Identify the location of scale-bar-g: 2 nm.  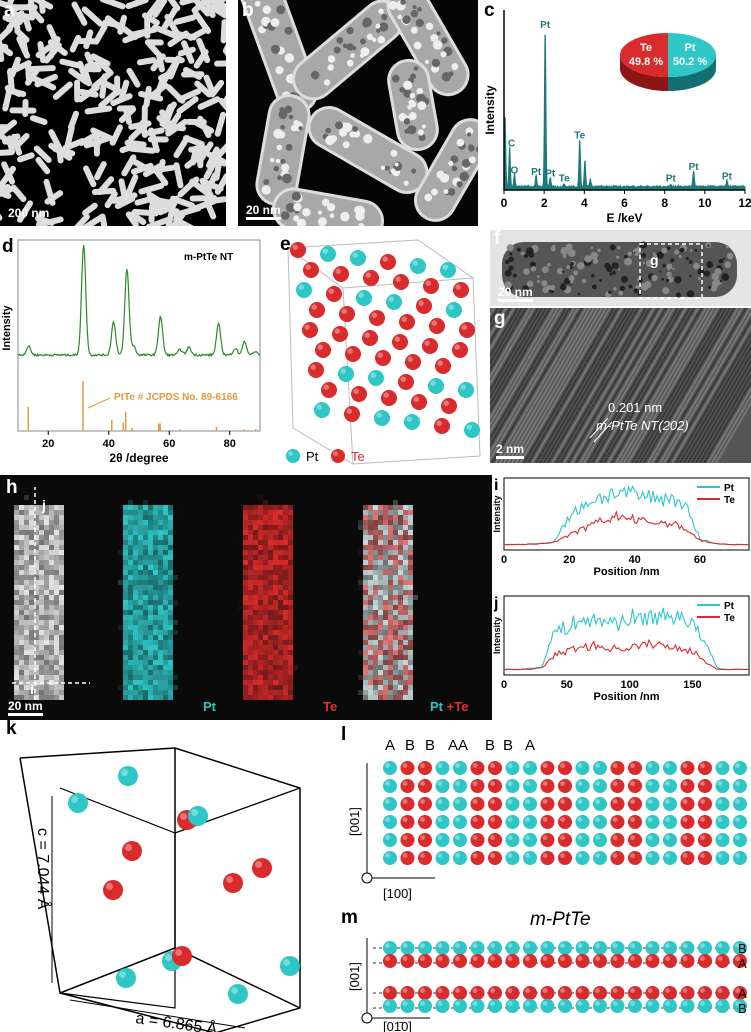
(510, 450).